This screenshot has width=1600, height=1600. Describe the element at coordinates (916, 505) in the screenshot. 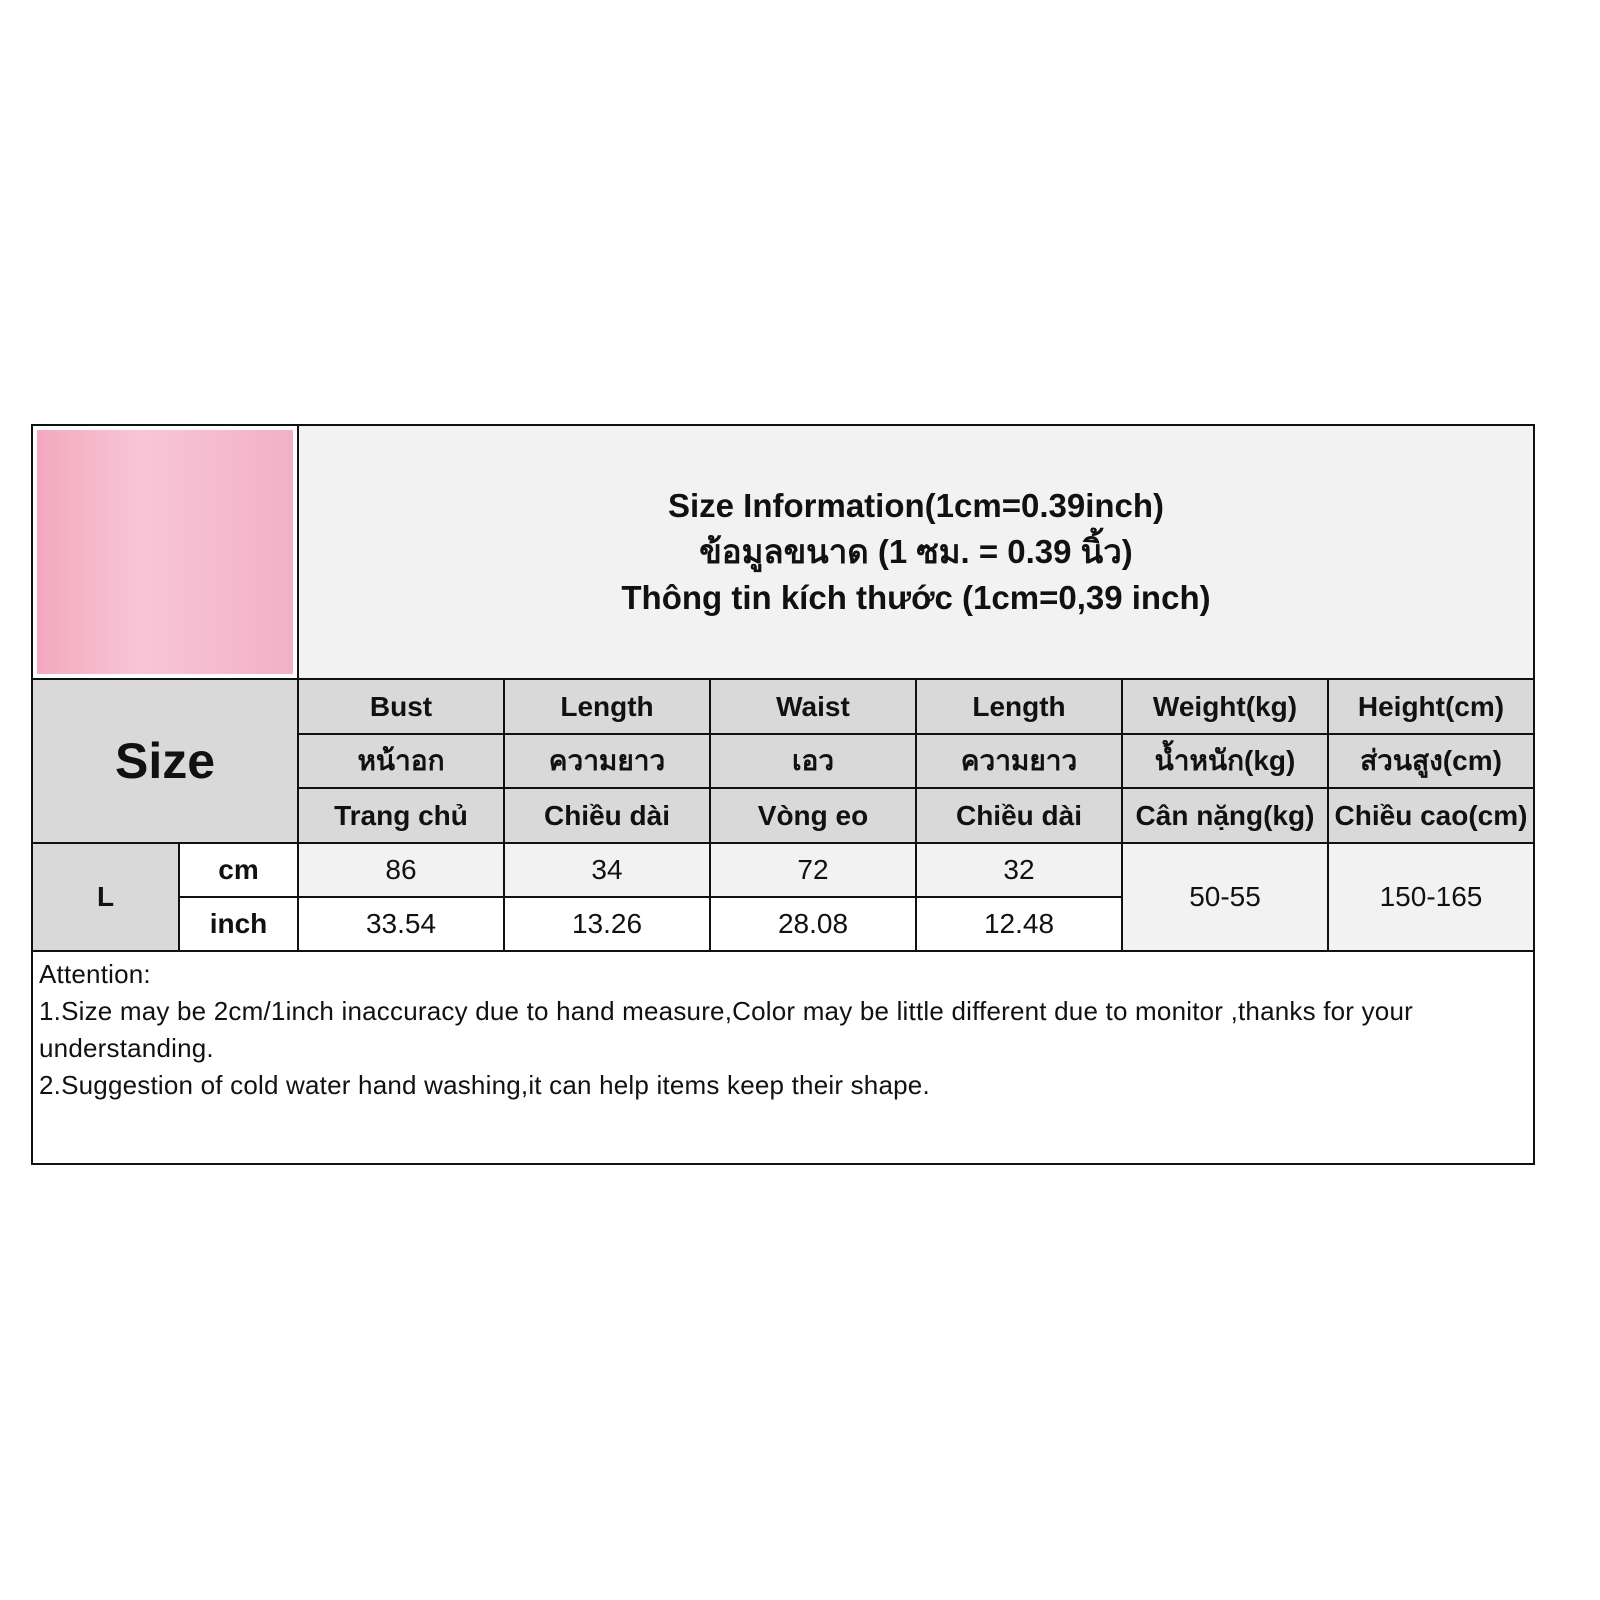

I see `title-english: Size Information(1cm=0.39inch)` at that location.